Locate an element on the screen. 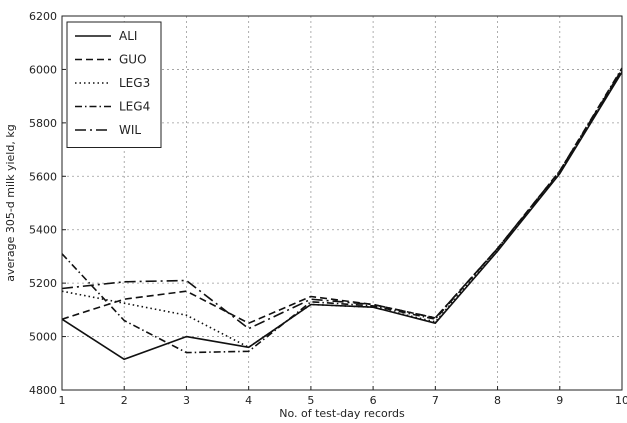 Image resolution: width=627 pixels, height=423 pixels. y-tick-label: 5800 is located at coordinates (43, 123).